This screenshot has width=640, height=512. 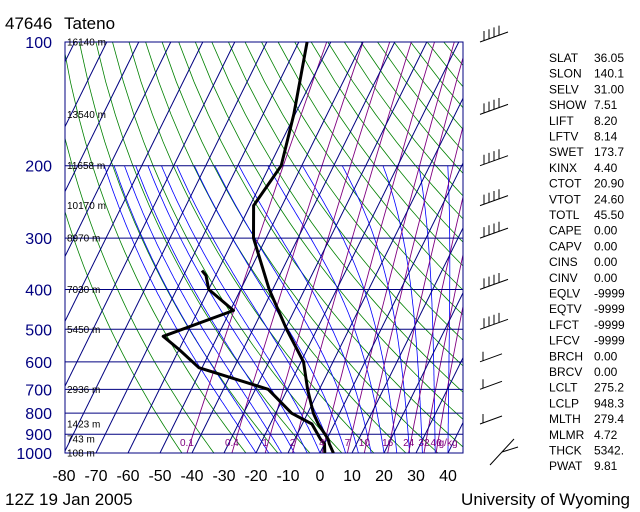 I want to click on index-name: CAPE, so click(x=565, y=231).